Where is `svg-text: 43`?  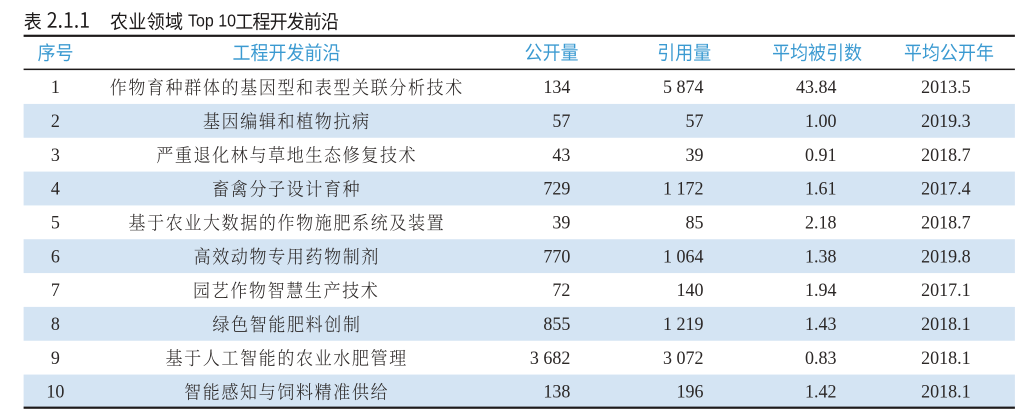 svg-text: 43 is located at coordinates (561, 155).